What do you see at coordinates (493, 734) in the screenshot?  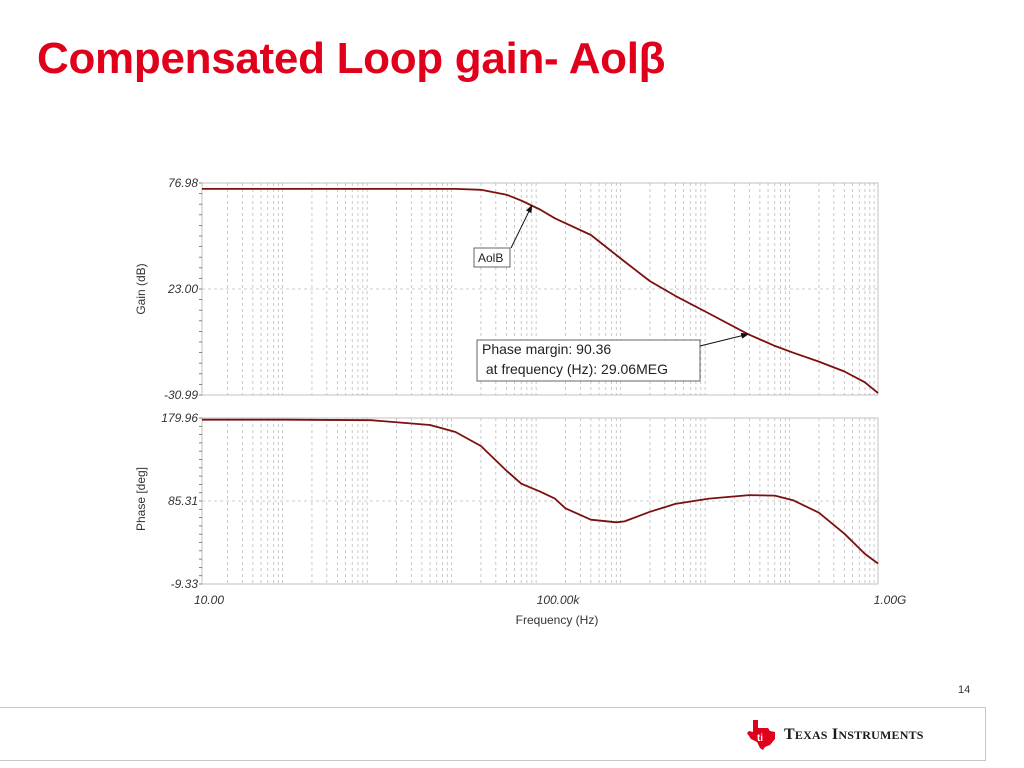 I see `footer-band` at bounding box center [493, 734].